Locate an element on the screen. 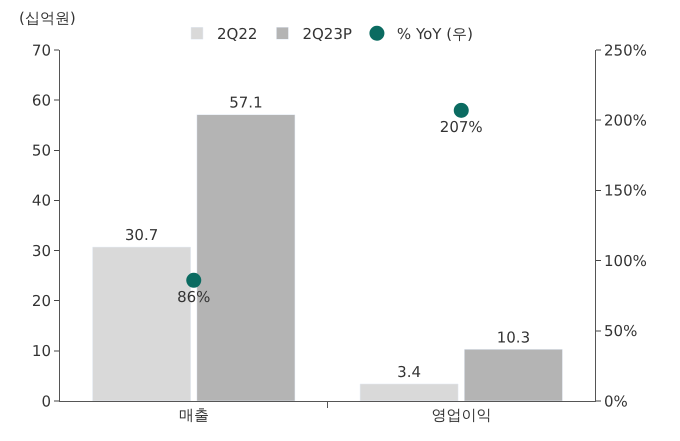 Image resolution: width=680 pixels, height=441 pixels. y-tick-label: 70 is located at coordinates (41, 50).